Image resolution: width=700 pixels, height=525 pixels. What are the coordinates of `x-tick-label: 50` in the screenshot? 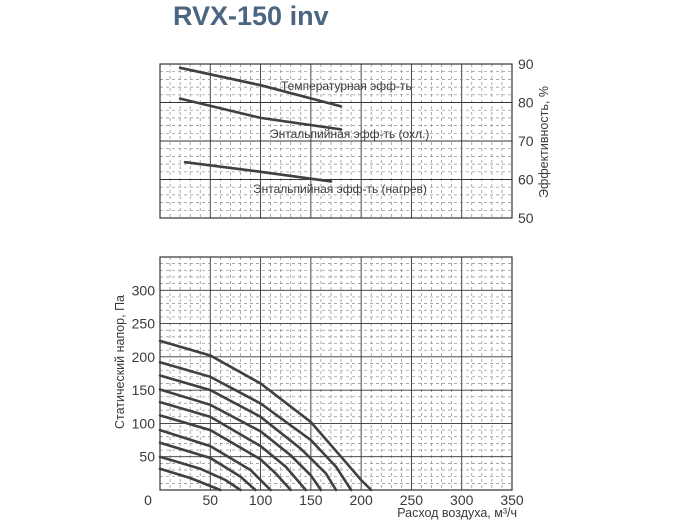 It's located at (210, 500).